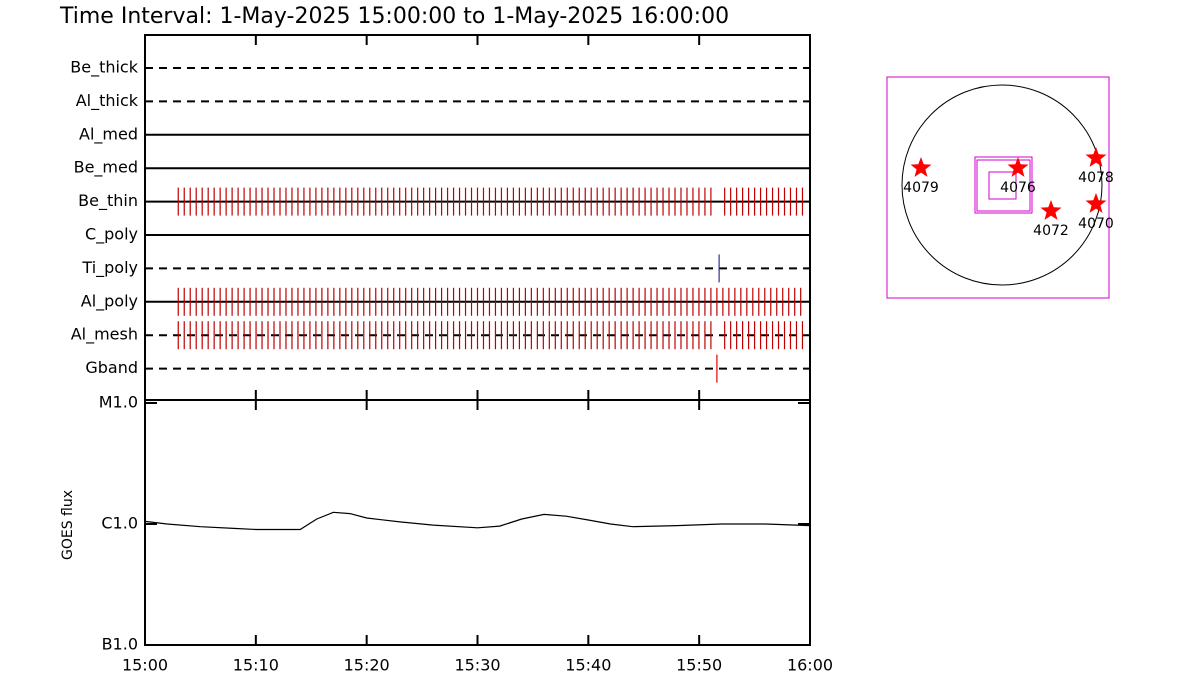 The height and width of the screenshot is (700, 1200). I want to click on y-tick-label: M1.0, so click(118, 402).